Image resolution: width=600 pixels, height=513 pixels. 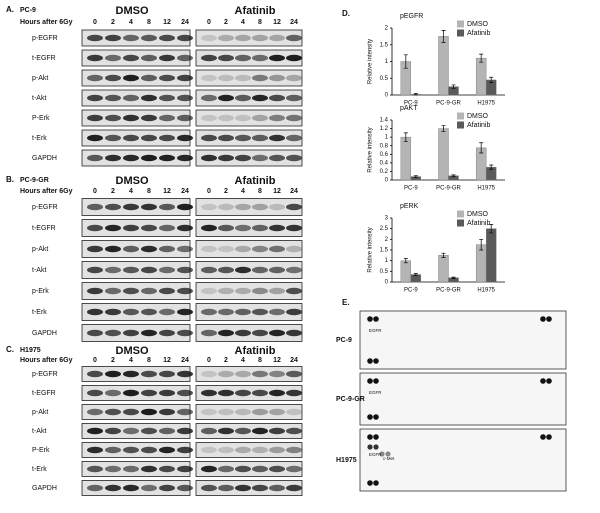 I want to click on hour-label: 4, so click(x=243, y=22).